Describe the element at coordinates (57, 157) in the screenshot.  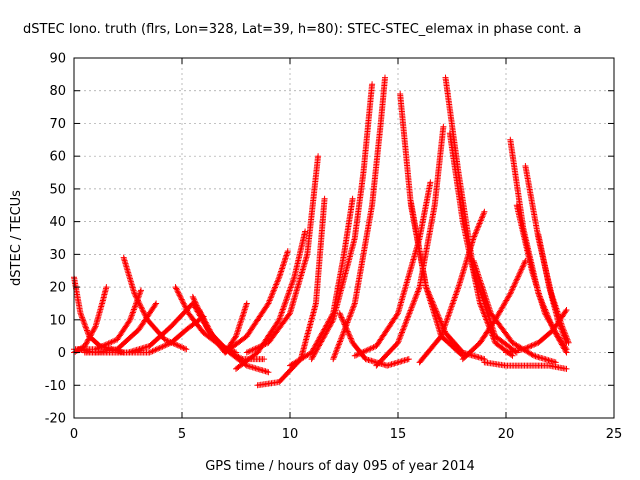
I see `y-tick-label: 60` at that location.